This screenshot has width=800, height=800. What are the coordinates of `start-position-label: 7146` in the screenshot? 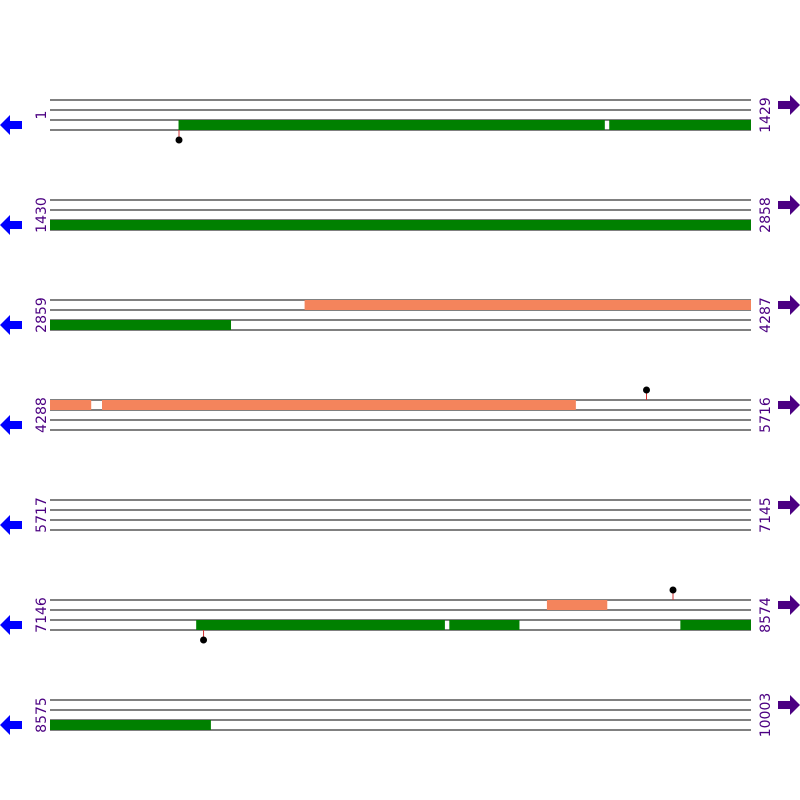 It's located at (42, 615).